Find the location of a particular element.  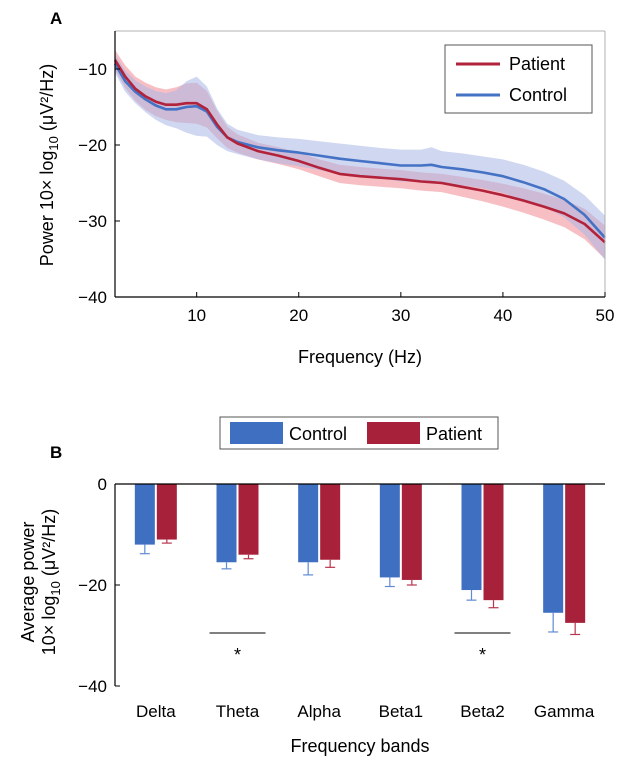

panel-a-y-ticks: −10 −20 −30 −40 is located at coordinates (99, 183).